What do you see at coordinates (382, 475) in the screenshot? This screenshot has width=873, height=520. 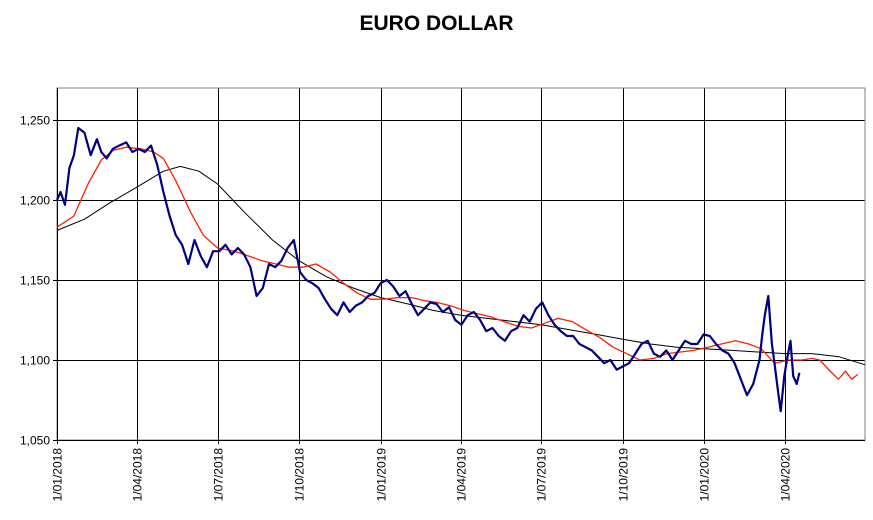 I see `x-tick-label: 1/01/2019` at bounding box center [382, 475].